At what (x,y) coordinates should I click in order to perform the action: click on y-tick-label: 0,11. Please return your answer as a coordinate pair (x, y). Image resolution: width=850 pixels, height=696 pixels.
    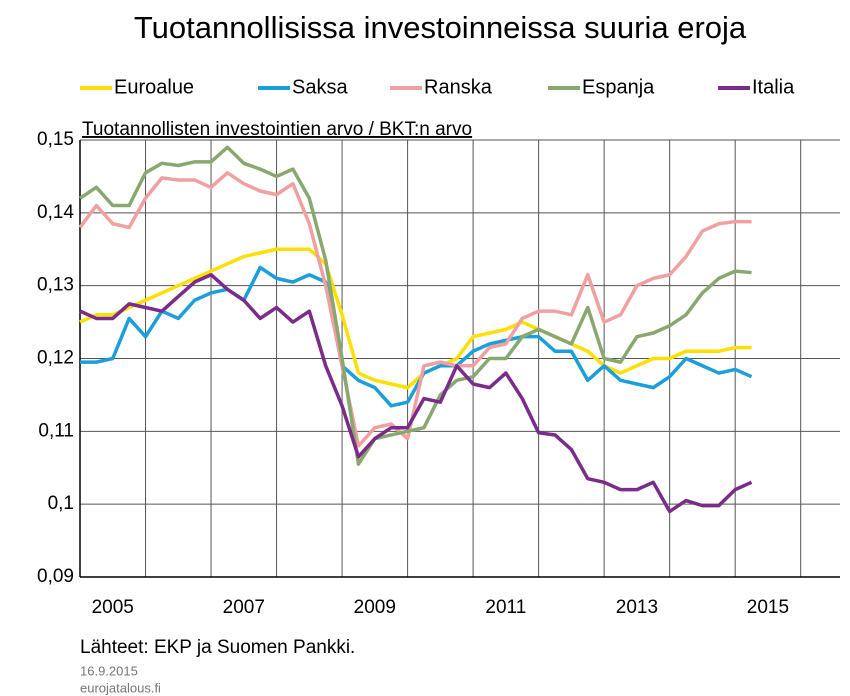
    Looking at the image, I should click on (56, 430).